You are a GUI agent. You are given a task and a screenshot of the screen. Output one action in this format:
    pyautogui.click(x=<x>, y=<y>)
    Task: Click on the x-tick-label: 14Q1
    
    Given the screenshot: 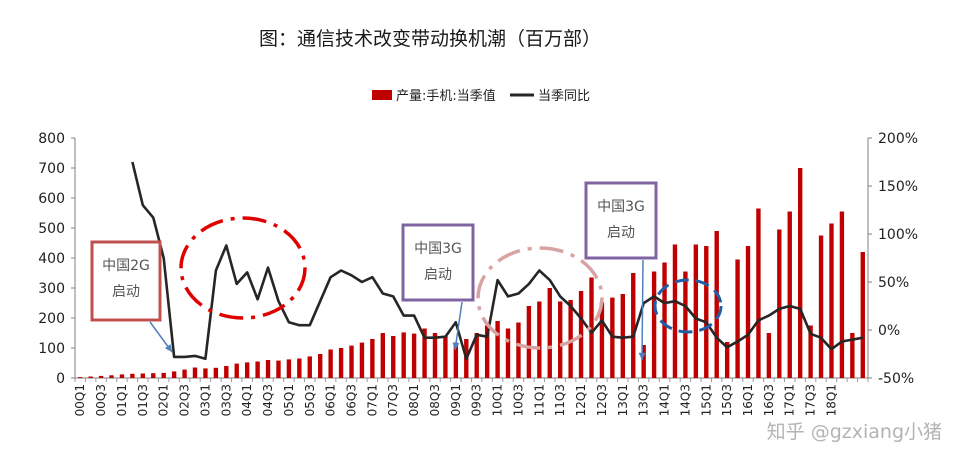 What is the action you would take?
    pyautogui.click(x=665, y=400)
    